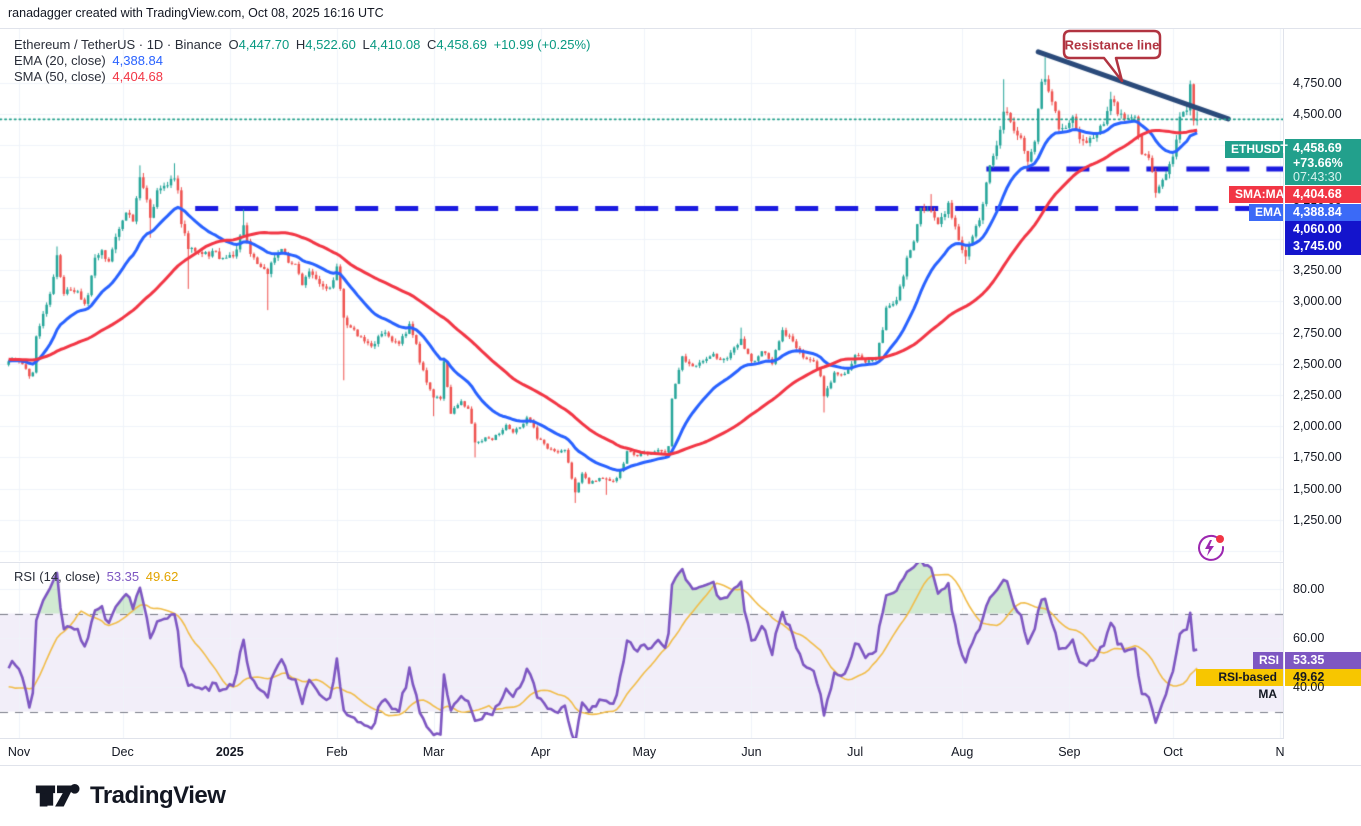 The height and width of the screenshot is (826, 1361). What do you see at coordinates (1112, 45) in the screenshot?
I see `resistance-callout-label: Resistance line` at bounding box center [1112, 45].